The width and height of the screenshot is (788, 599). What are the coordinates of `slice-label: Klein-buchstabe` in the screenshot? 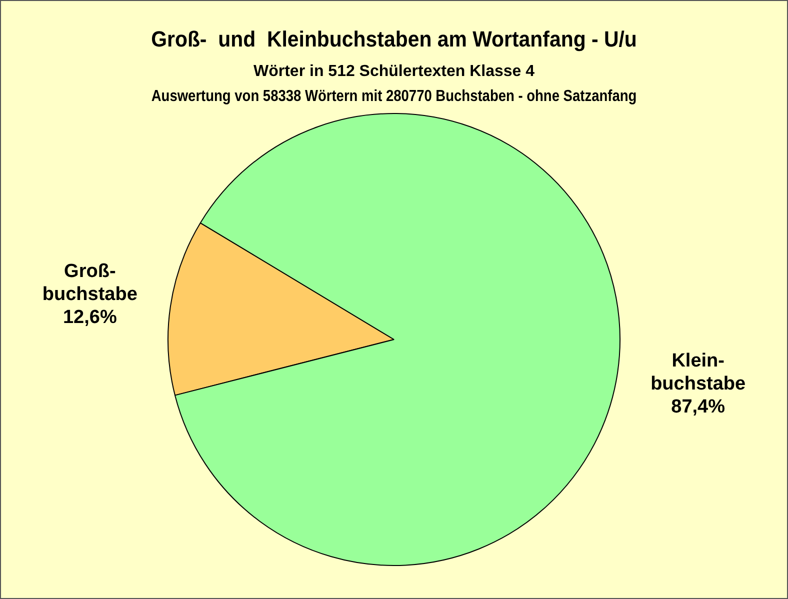 It's located at (698, 372).